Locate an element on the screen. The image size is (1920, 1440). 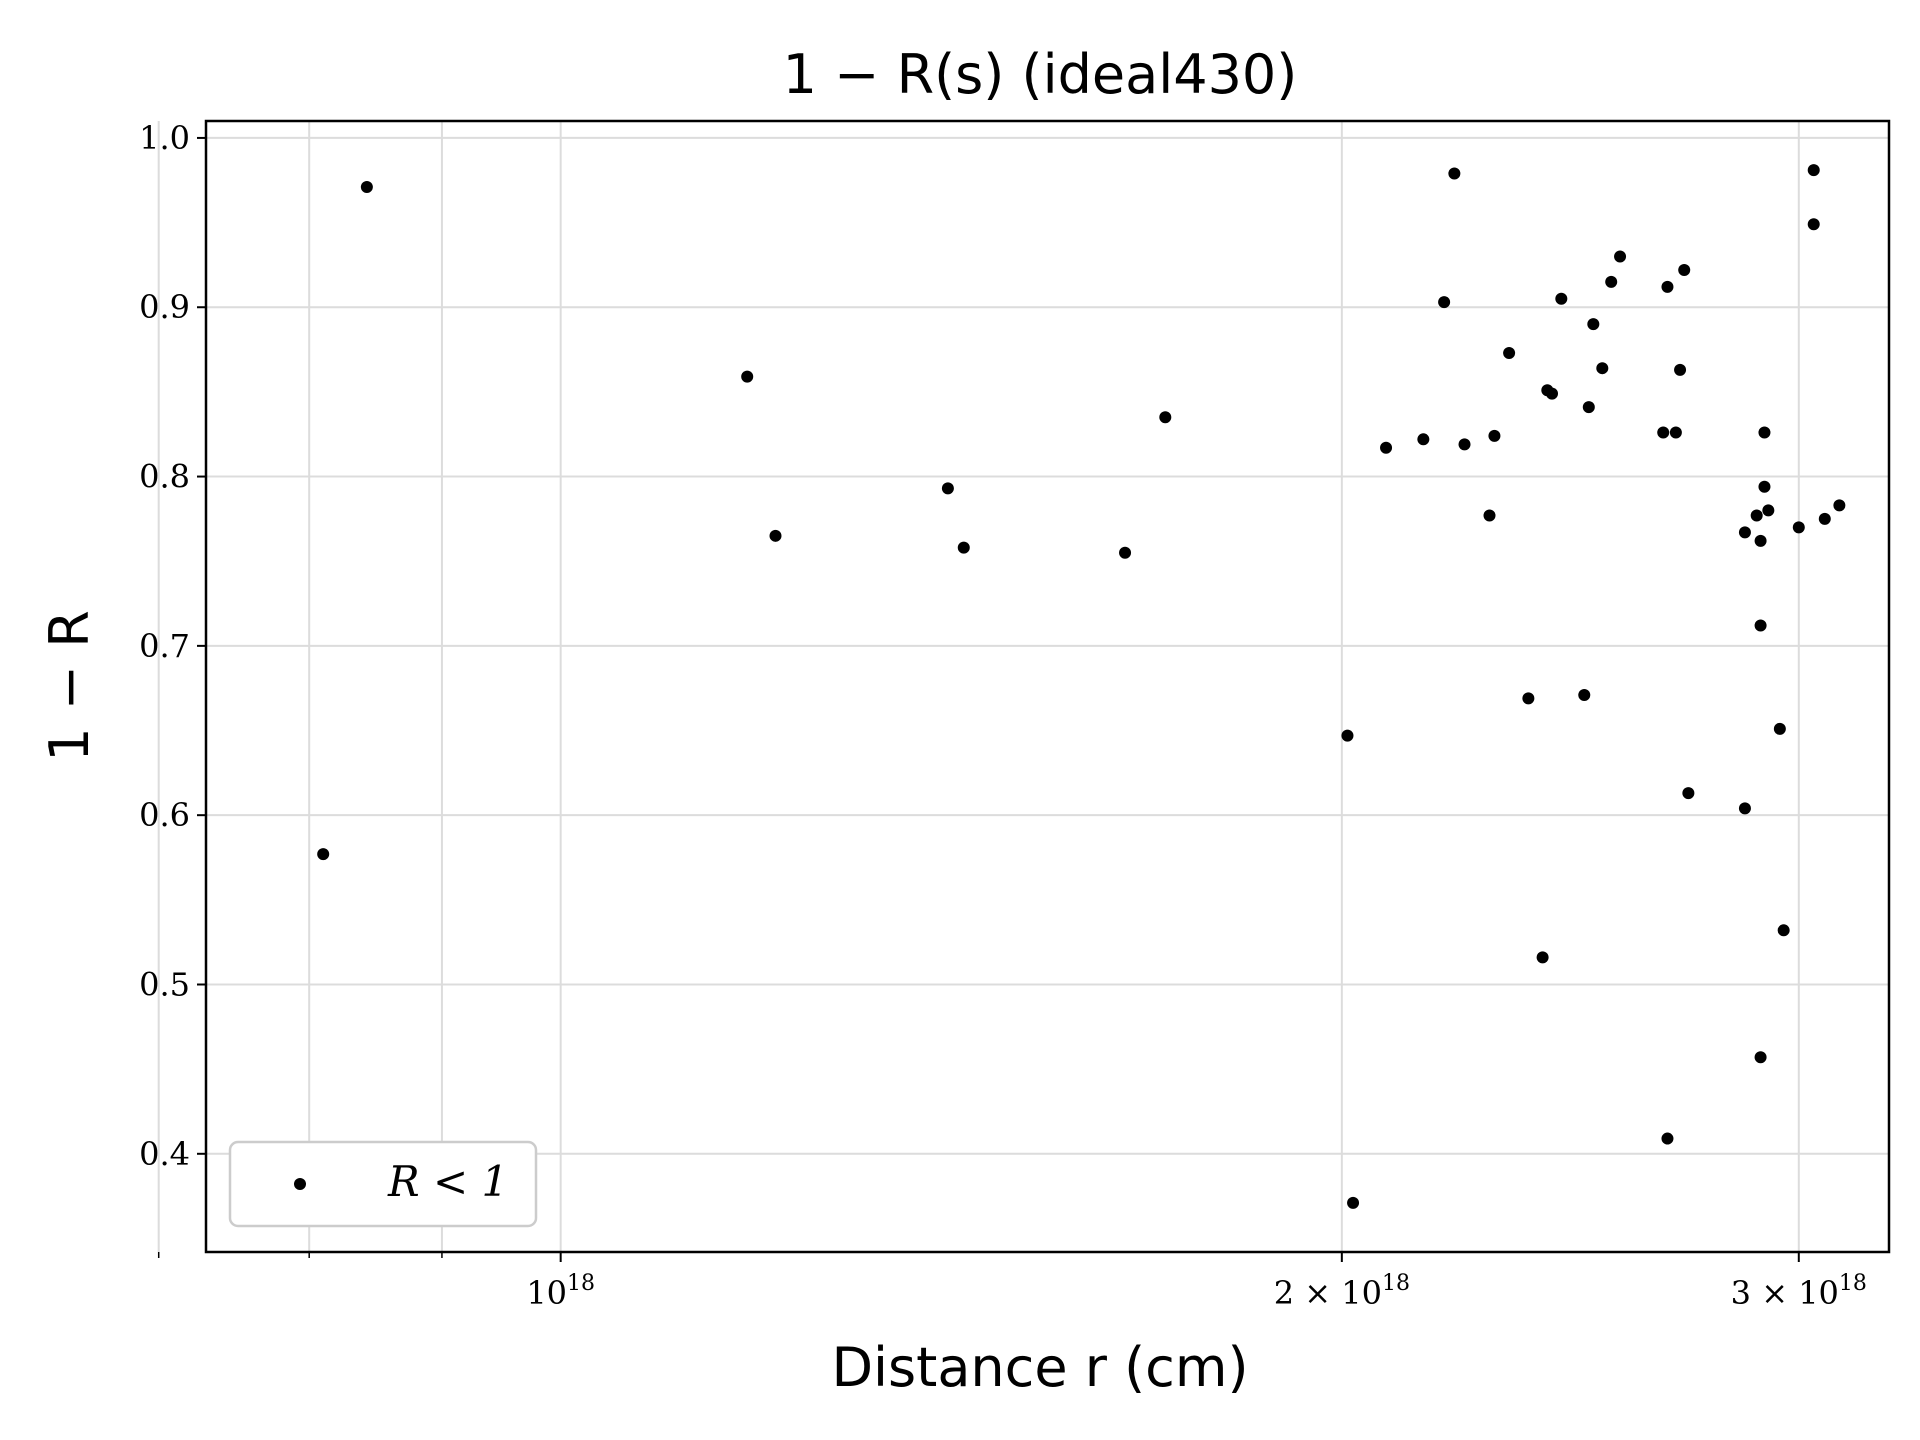
x-tick-label: 2 × 10¹⁸ is located at coordinates (1342, 1291).